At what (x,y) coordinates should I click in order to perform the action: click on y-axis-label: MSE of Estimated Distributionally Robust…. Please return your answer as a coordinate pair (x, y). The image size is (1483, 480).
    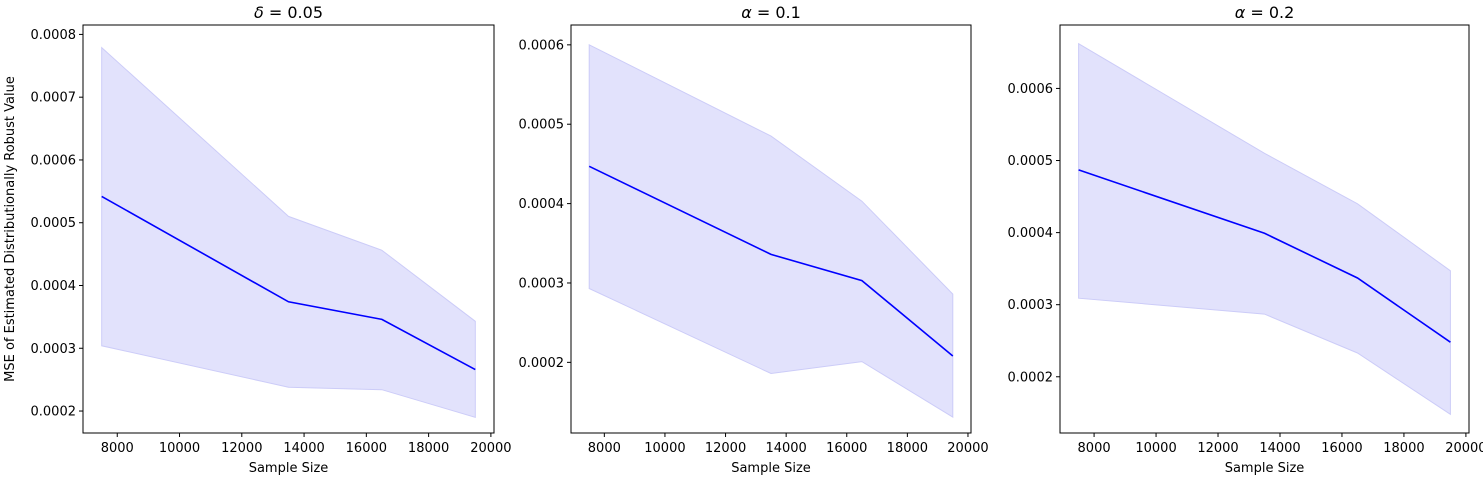
    Looking at the image, I should click on (10, 229).